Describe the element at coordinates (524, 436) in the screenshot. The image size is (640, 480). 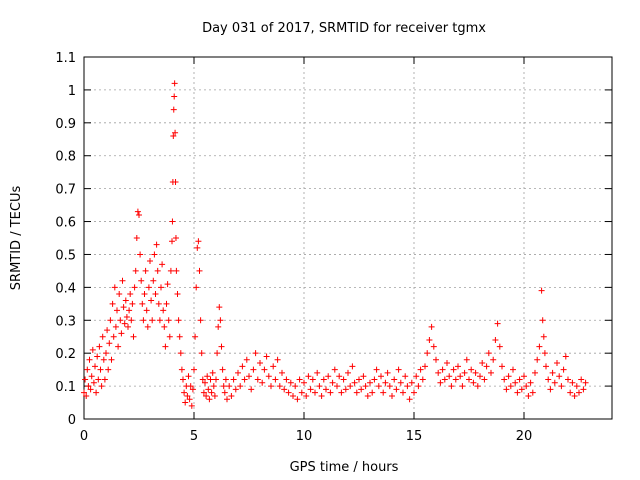
I see `x-tick-label: 20` at that location.